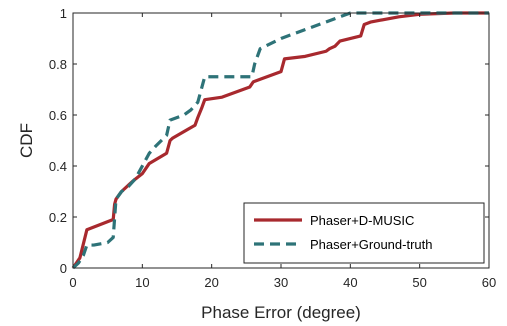 The width and height of the screenshot is (507, 326). Describe the element at coordinates (63, 13) in the screenshot. I see `y-tick-label: 1` at that location.